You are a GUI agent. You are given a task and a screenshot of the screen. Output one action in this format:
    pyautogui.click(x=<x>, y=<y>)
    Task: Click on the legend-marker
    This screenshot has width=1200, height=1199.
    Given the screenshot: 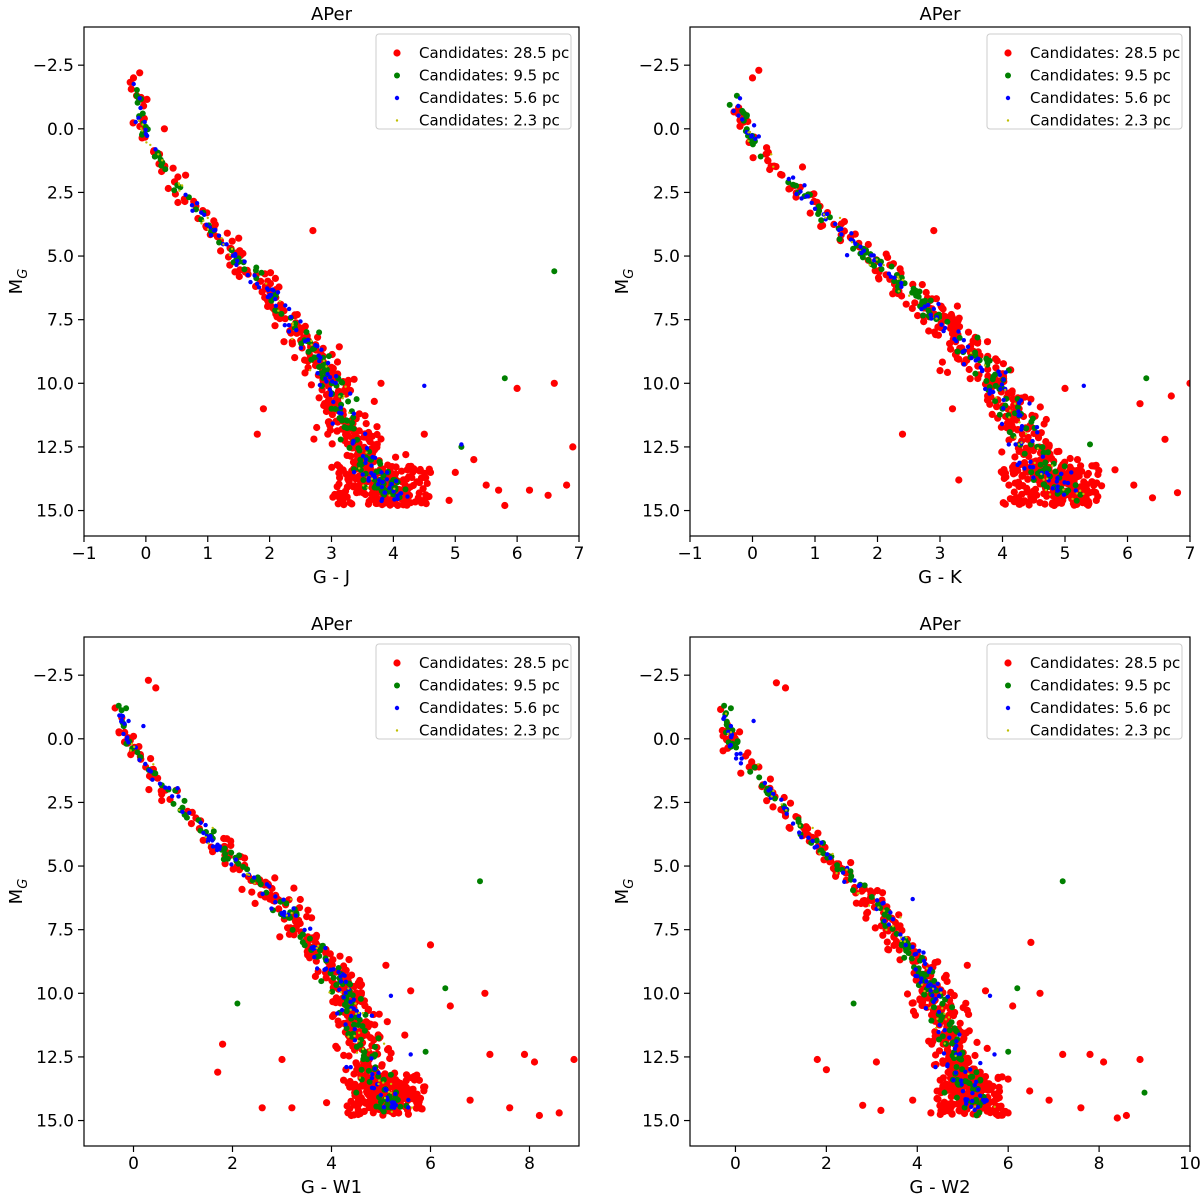 What is the action you would take?
    pyautogui.click(x=1008, y=98)
    